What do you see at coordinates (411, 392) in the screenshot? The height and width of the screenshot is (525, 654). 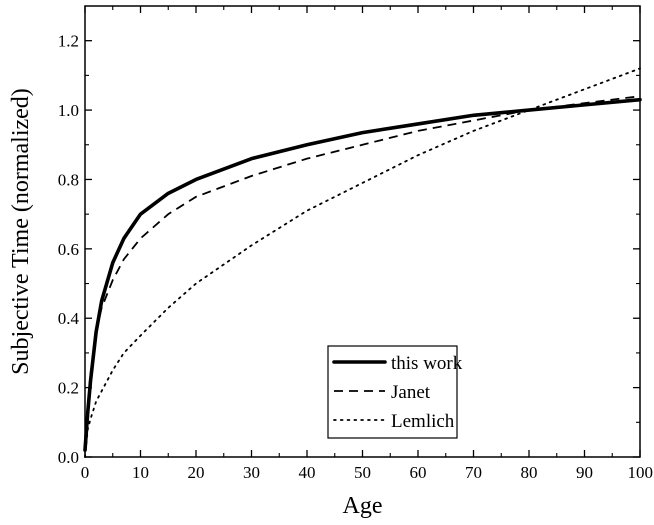 I see `legend-label: Janet` at bounding box center [411, 392].